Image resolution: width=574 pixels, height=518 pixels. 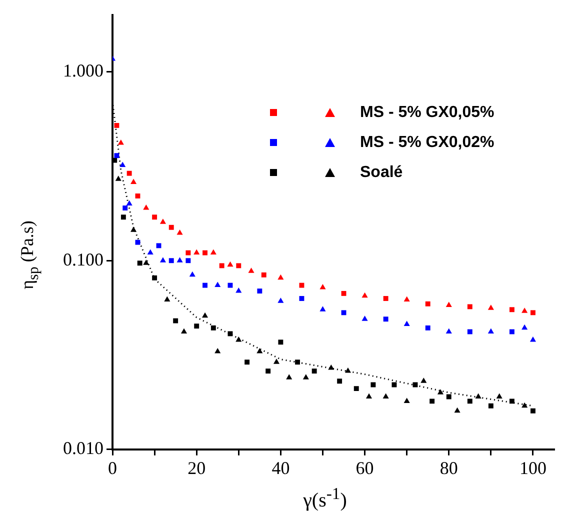 I want to click on y-tick-label: 1.000, so click(x=83, y=70).